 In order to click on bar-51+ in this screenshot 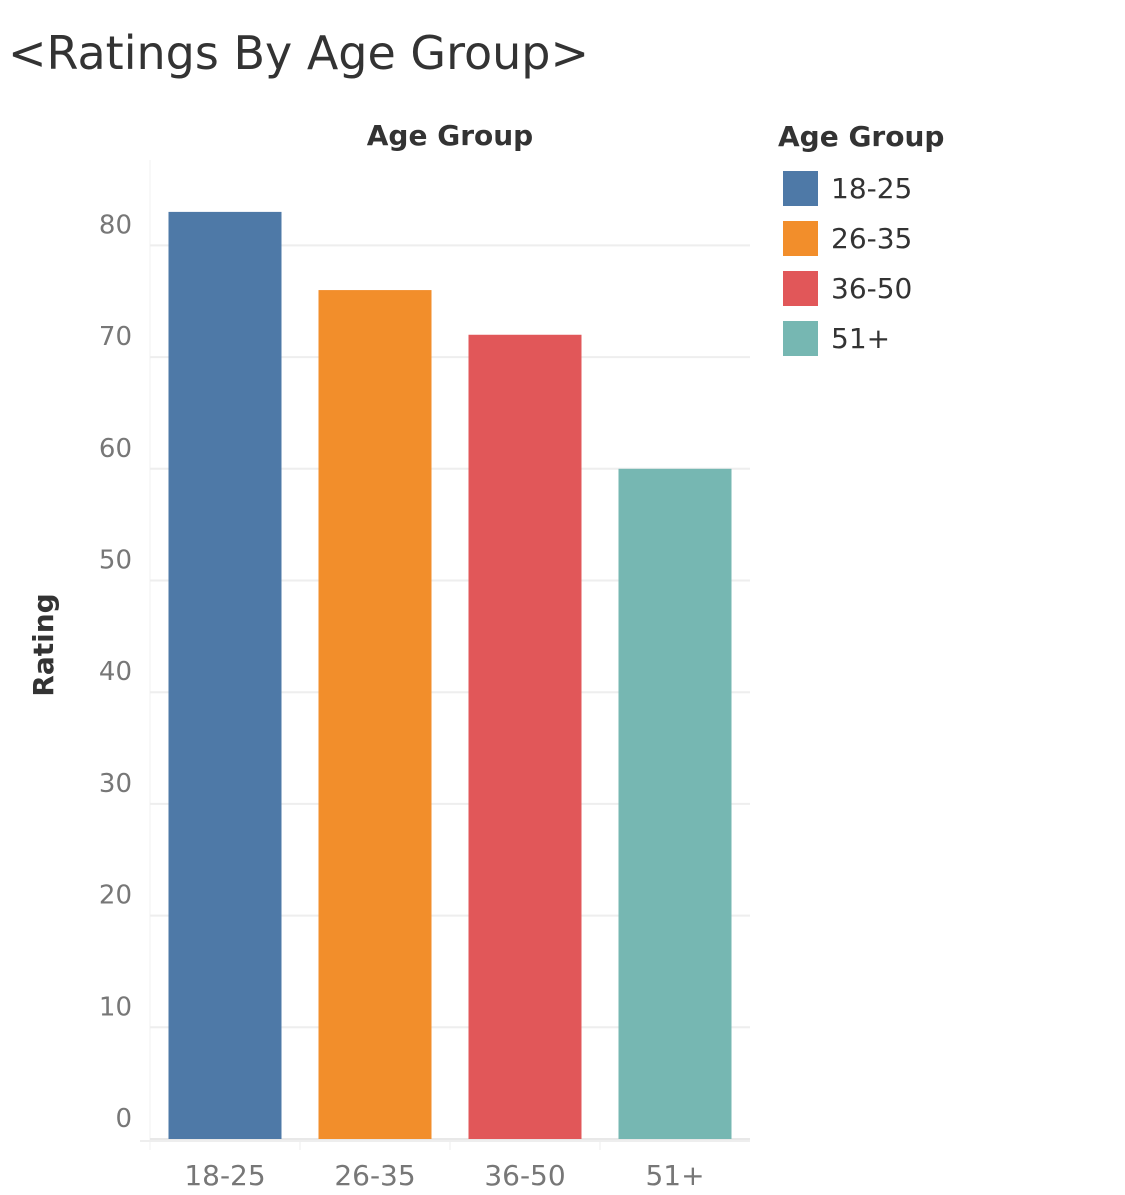, I will do `click(675, 803)`.